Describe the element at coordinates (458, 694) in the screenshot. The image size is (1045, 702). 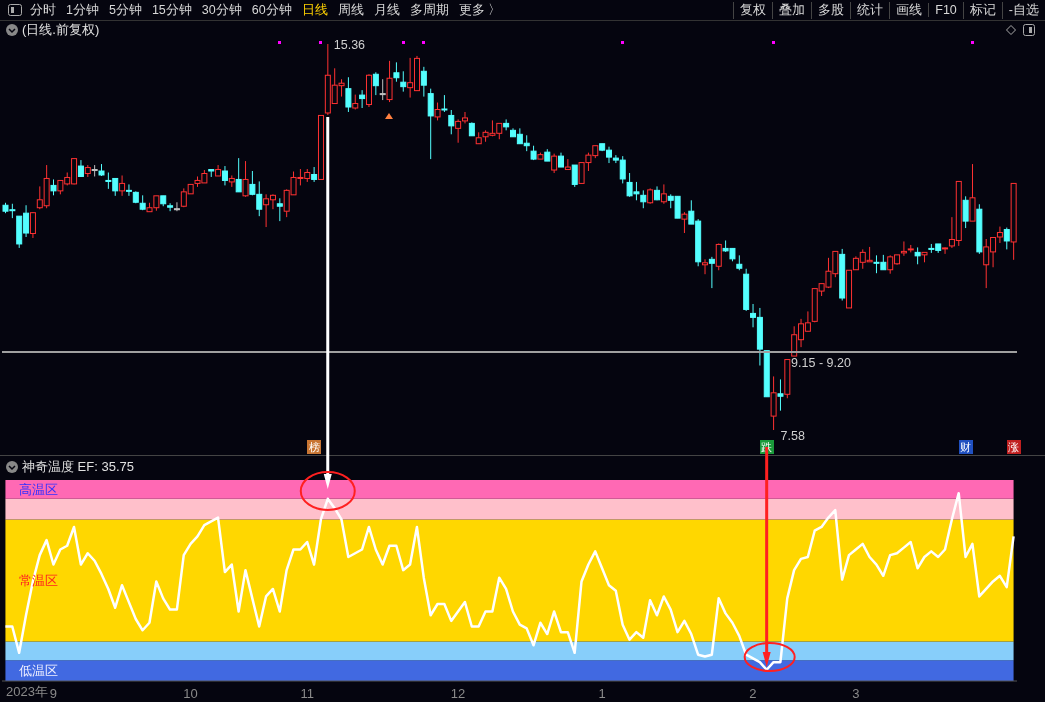
I see `x-tick-label: 12` at that location.